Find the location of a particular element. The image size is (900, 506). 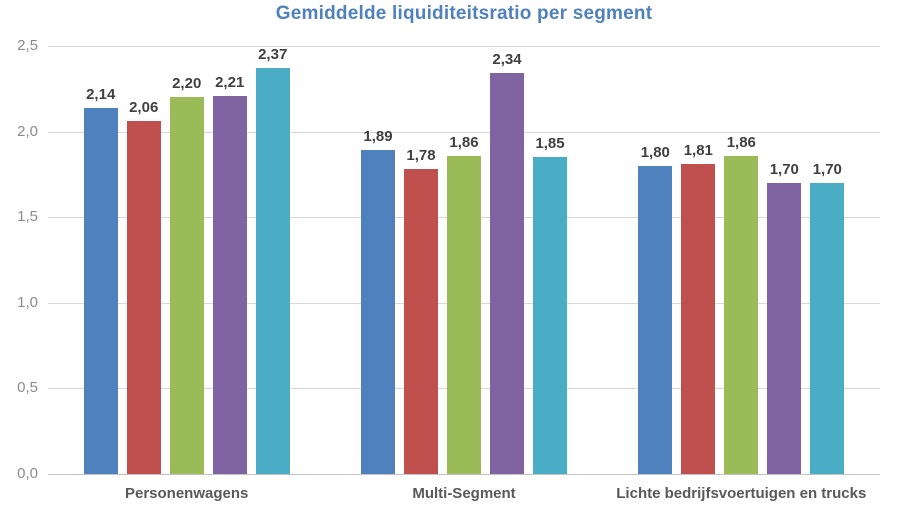

bar-series-4-purple-group2 is located at coordinates (507, 273).